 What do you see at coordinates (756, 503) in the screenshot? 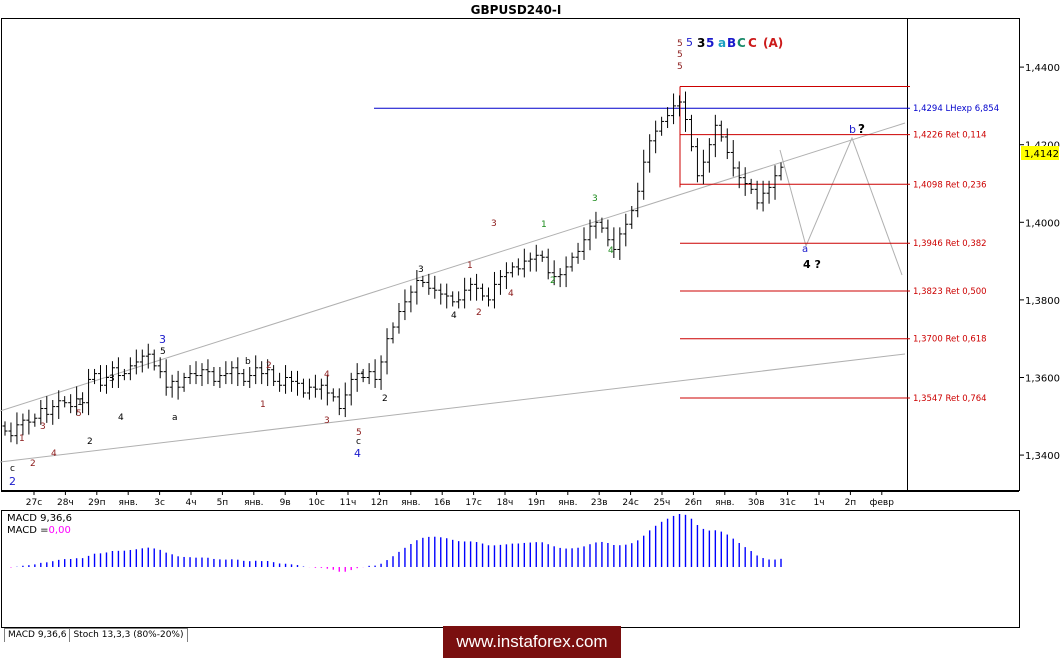
I see `x-tick-label: 30в` at bounding box center [756, 503].